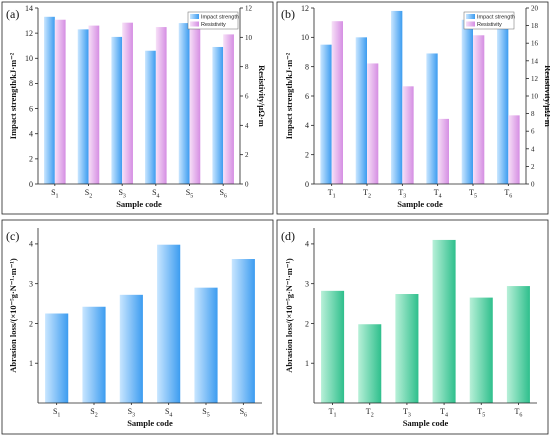  What do you see at coordinates (288, 14) in the screenshot?
I see `panel-label: (b)` at bounding box center [288, 14].